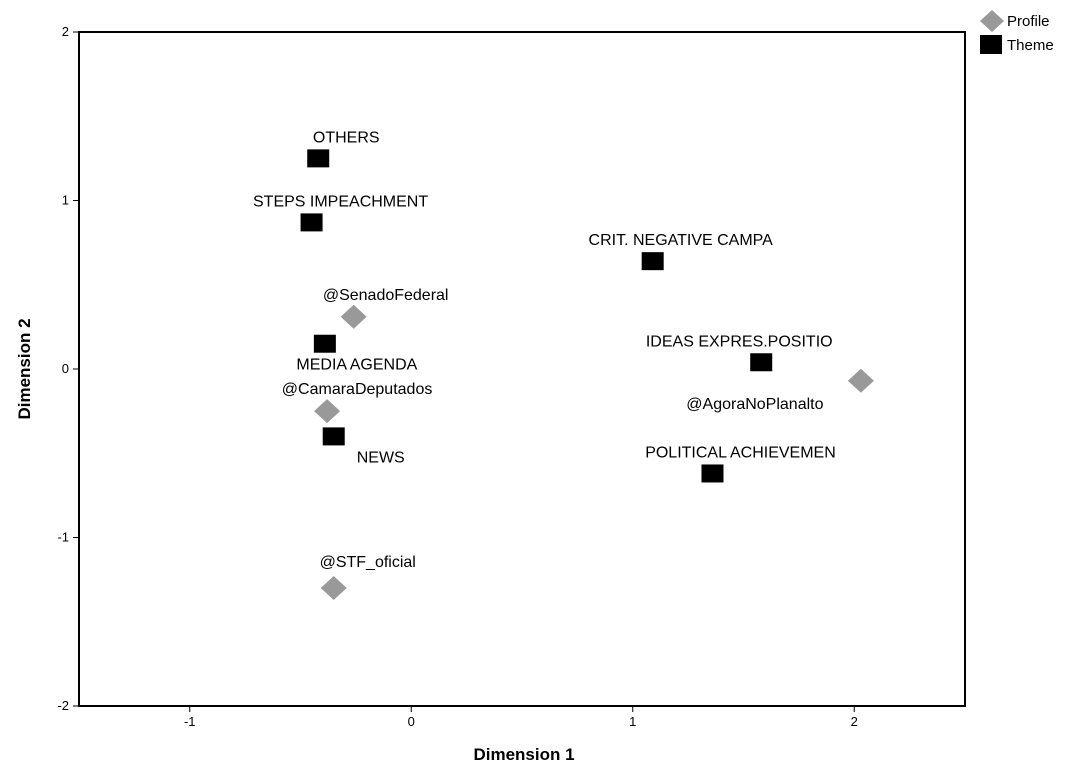 The height and width of the screenshot is (765, 1077). What do you see at coordinates (411, 721) in the screenshot?
I see `x-tick-label: 0` at bounding box center [411, 721].